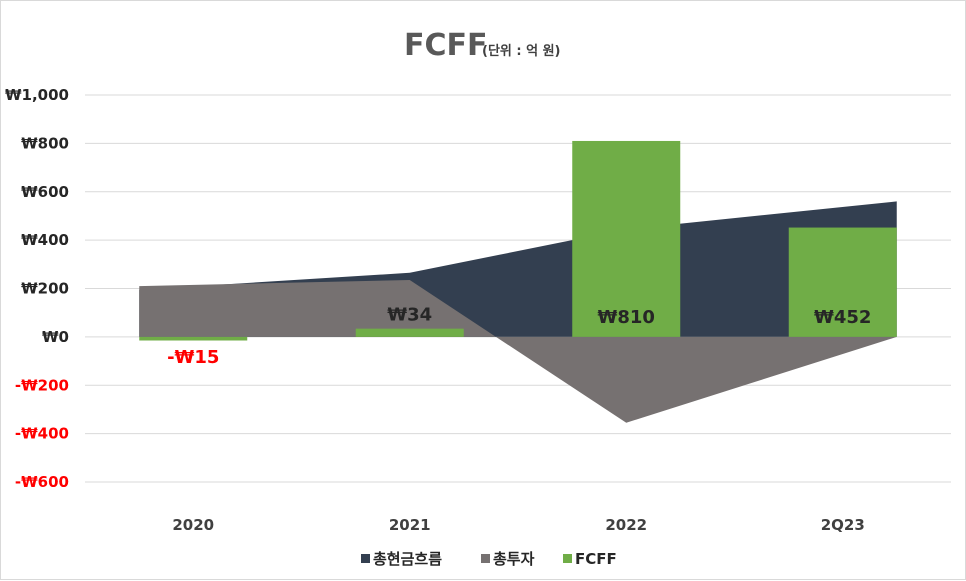 Image resolution: width=966 pixels, height=581 pixels. I want to click on chart-subtitle: (단위 : 억 원), so click(521, 51).